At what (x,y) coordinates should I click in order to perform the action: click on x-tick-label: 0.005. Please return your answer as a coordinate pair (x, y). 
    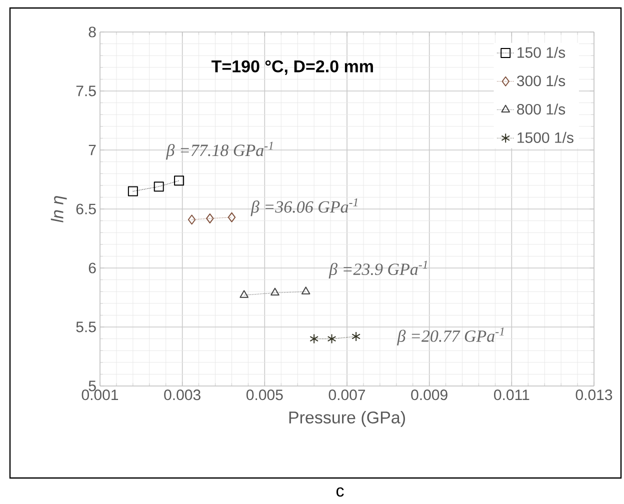
    Looking at the image, I should click on (264, 395).